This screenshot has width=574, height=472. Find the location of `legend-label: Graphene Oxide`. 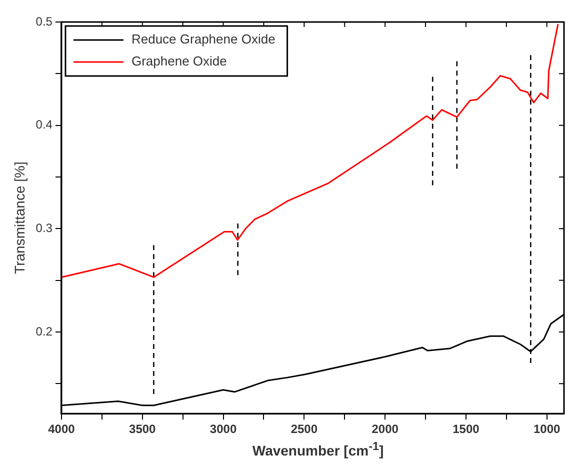

legend-label: Graphene Oxide is located at coordinates (179, 61).